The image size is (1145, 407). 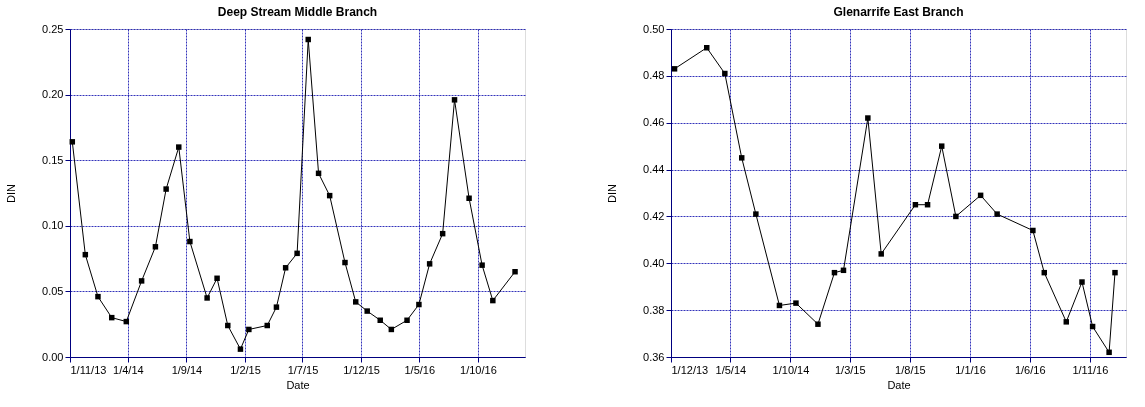 I want to click on x-tick-label: 1/5/14, so click(x=731, y=369).